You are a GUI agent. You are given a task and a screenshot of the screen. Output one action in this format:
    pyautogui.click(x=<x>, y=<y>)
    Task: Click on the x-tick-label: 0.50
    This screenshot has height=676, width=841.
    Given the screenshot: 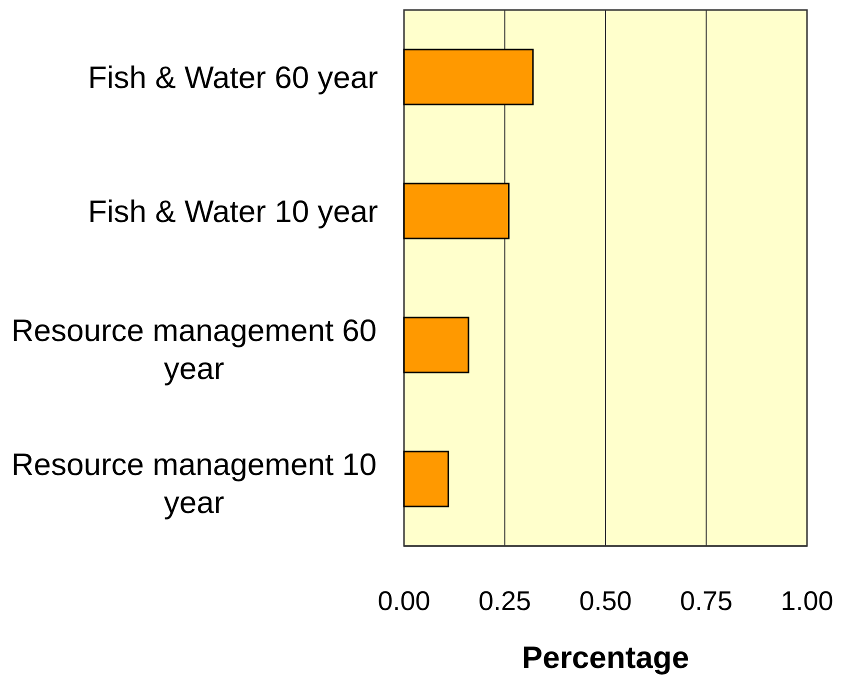 What is the action you would take?
    pyautogui.click(x=605, y=601)
    